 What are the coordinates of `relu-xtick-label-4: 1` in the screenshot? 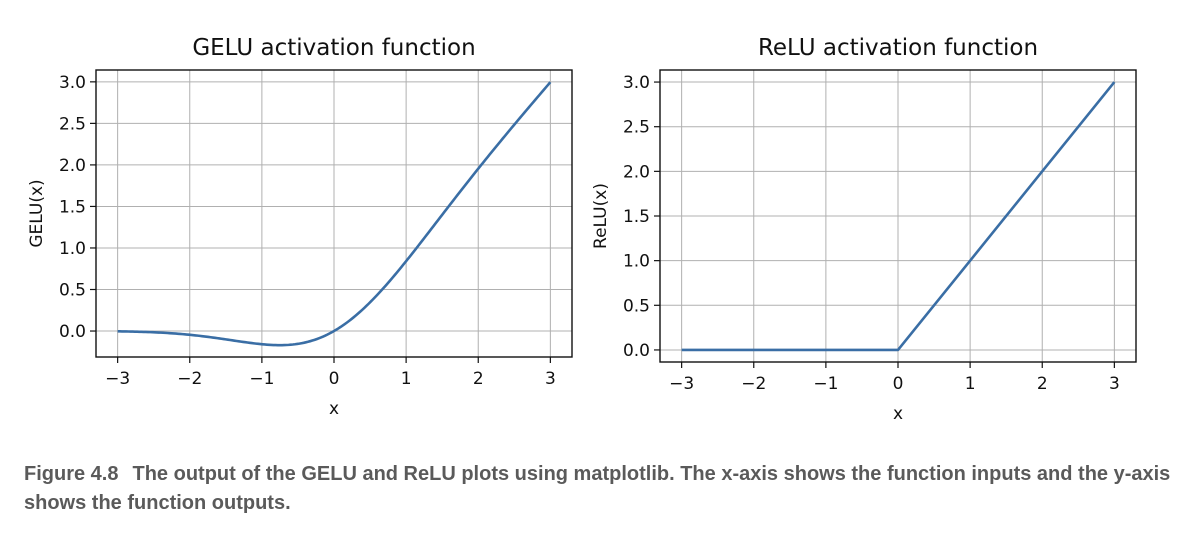 It's located at (970, 384).